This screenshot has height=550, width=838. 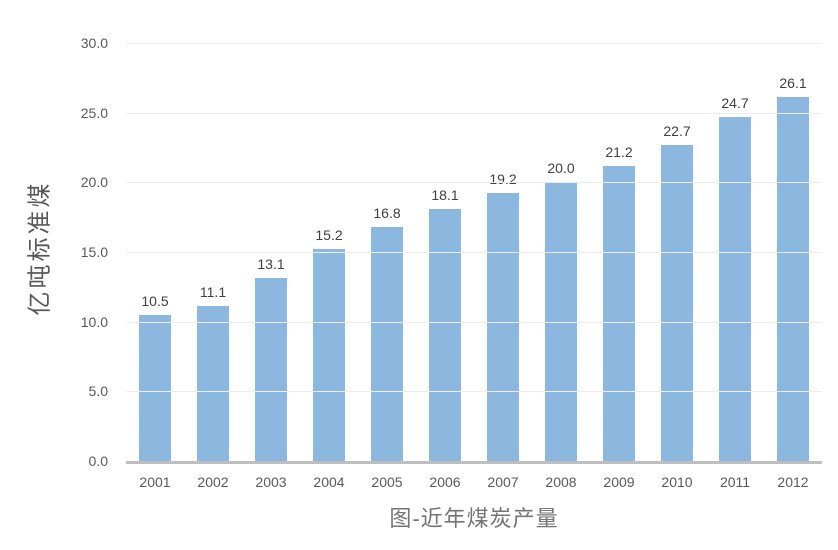 What do you see at coordinates (793, 83) in the screenshot?
I see `bar-value-label: 26.1` at bounding box center [793, 83].